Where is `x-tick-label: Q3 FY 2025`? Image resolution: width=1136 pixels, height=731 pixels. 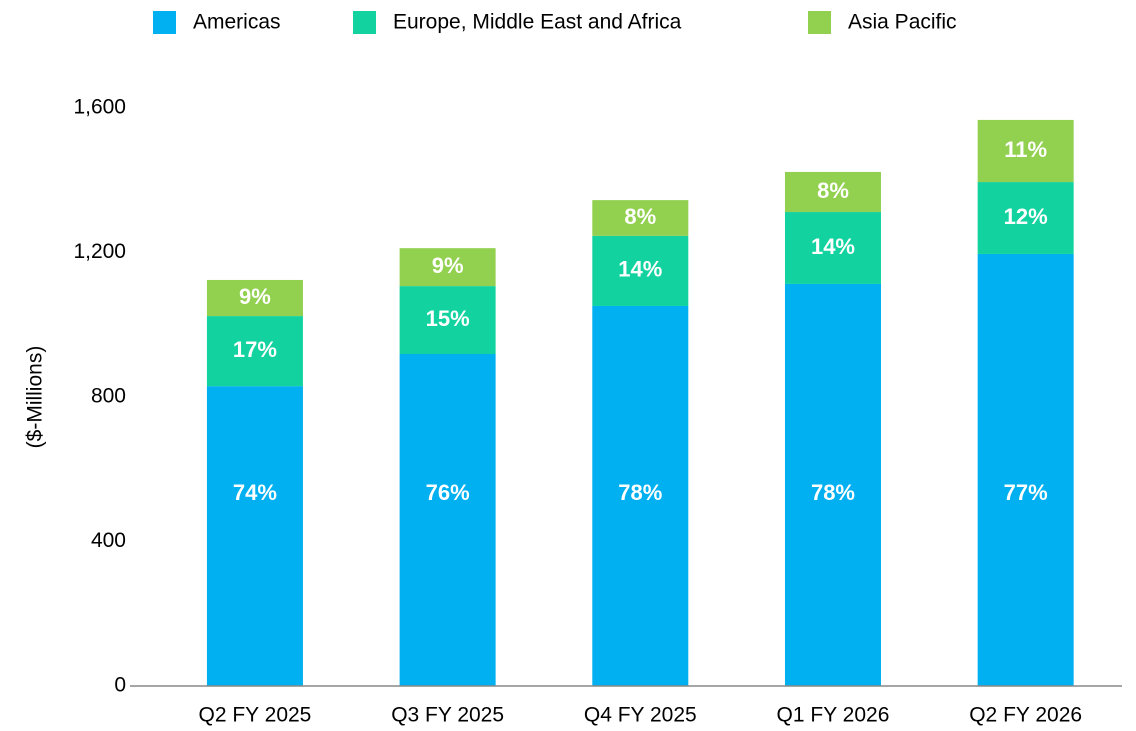
x-tick-label: Q3 FY 2025 is located at coordinates (447, 715).